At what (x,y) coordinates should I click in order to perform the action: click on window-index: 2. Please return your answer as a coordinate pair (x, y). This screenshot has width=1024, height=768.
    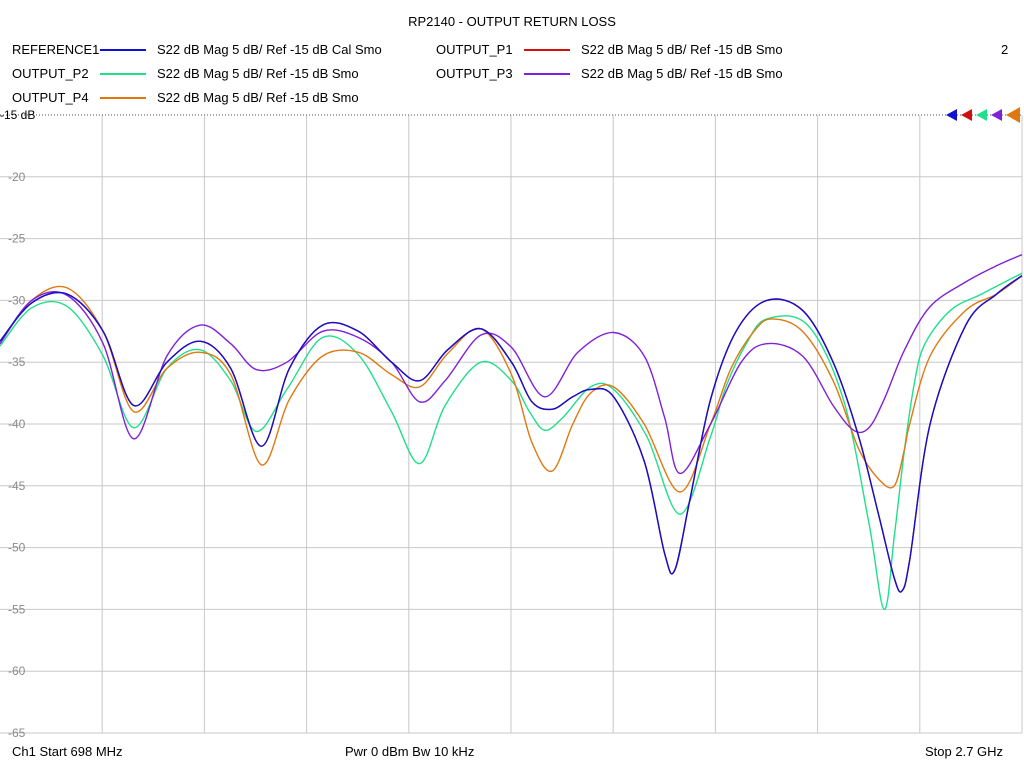
    Looking at the image, I should click on (1005, 49).